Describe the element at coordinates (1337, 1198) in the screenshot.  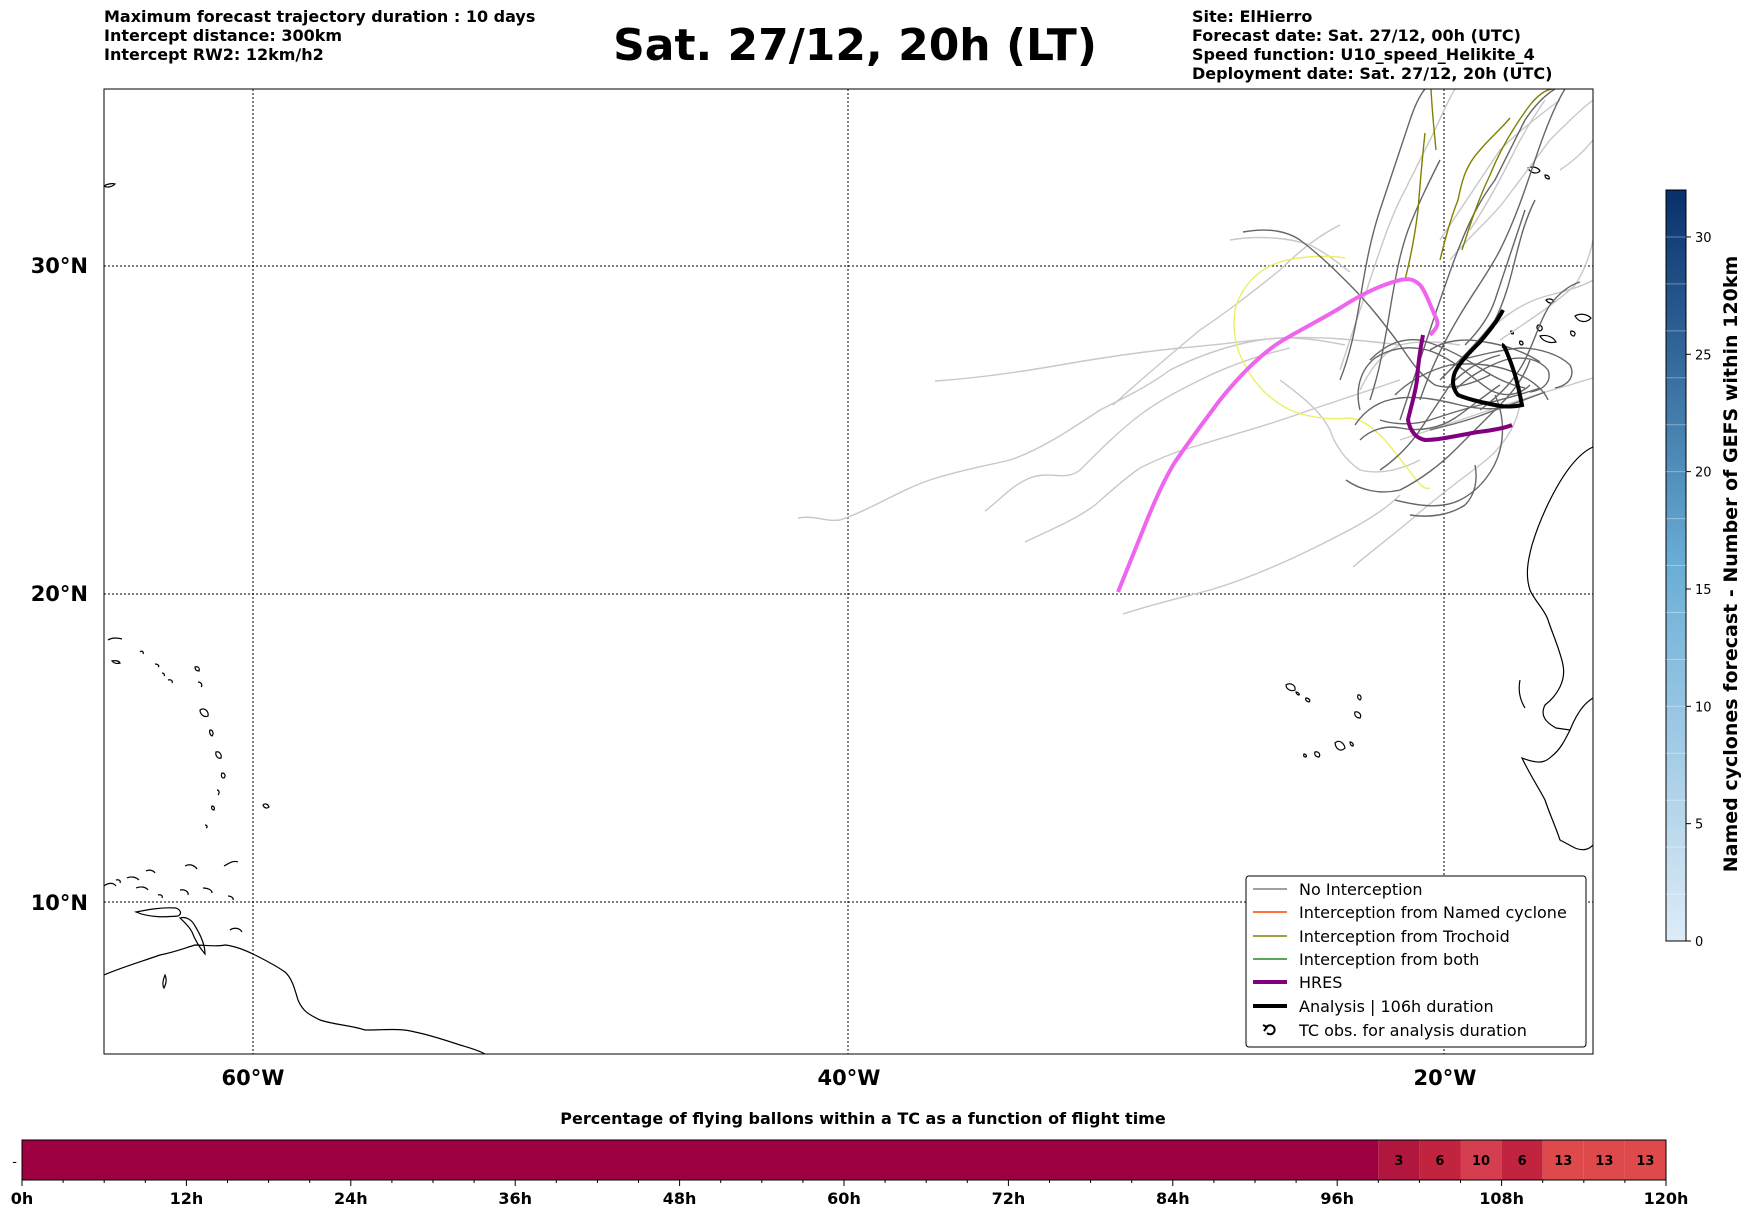
I see `flight-bar-tick-label: 96h` at that location.